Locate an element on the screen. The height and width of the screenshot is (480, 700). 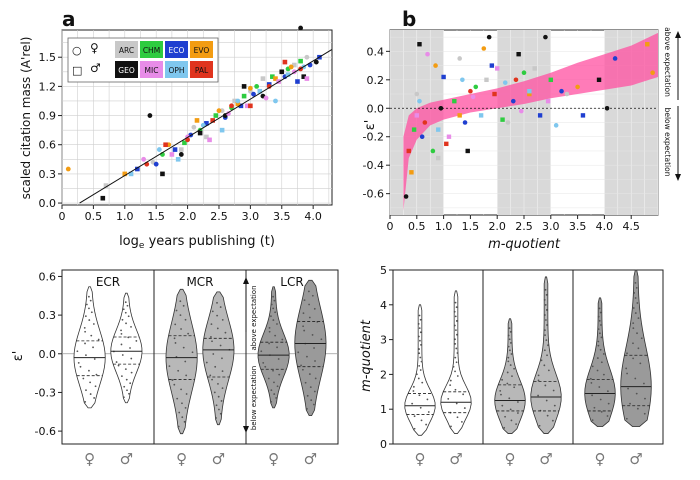
panel-a-point-mic is located at coordinates (266, 98).